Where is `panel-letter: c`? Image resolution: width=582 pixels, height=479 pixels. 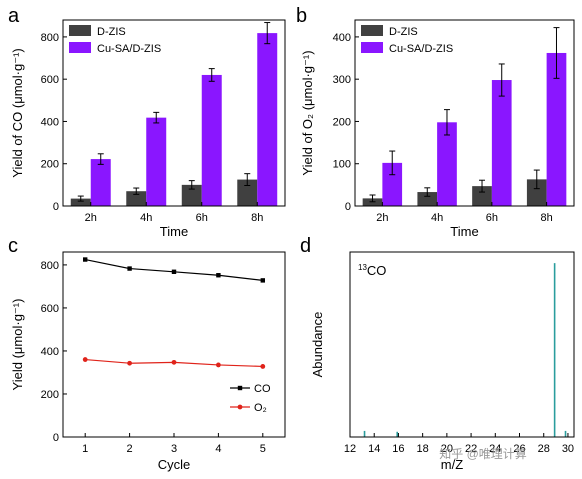
panel-letter: c is located at coordinates (13, 246).